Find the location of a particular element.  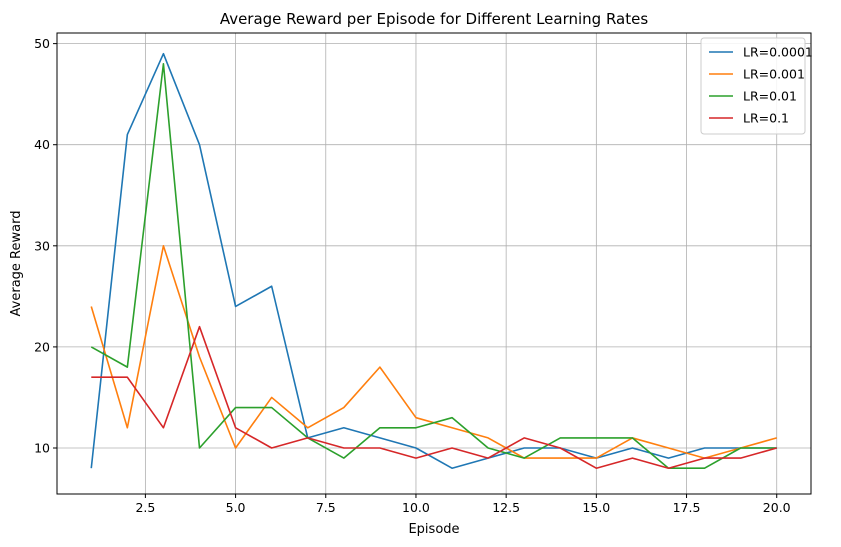

legend: LR=0.0001 LR=0.001 LR=0.01 LR=0.1 is located at coordinates (756, 86).